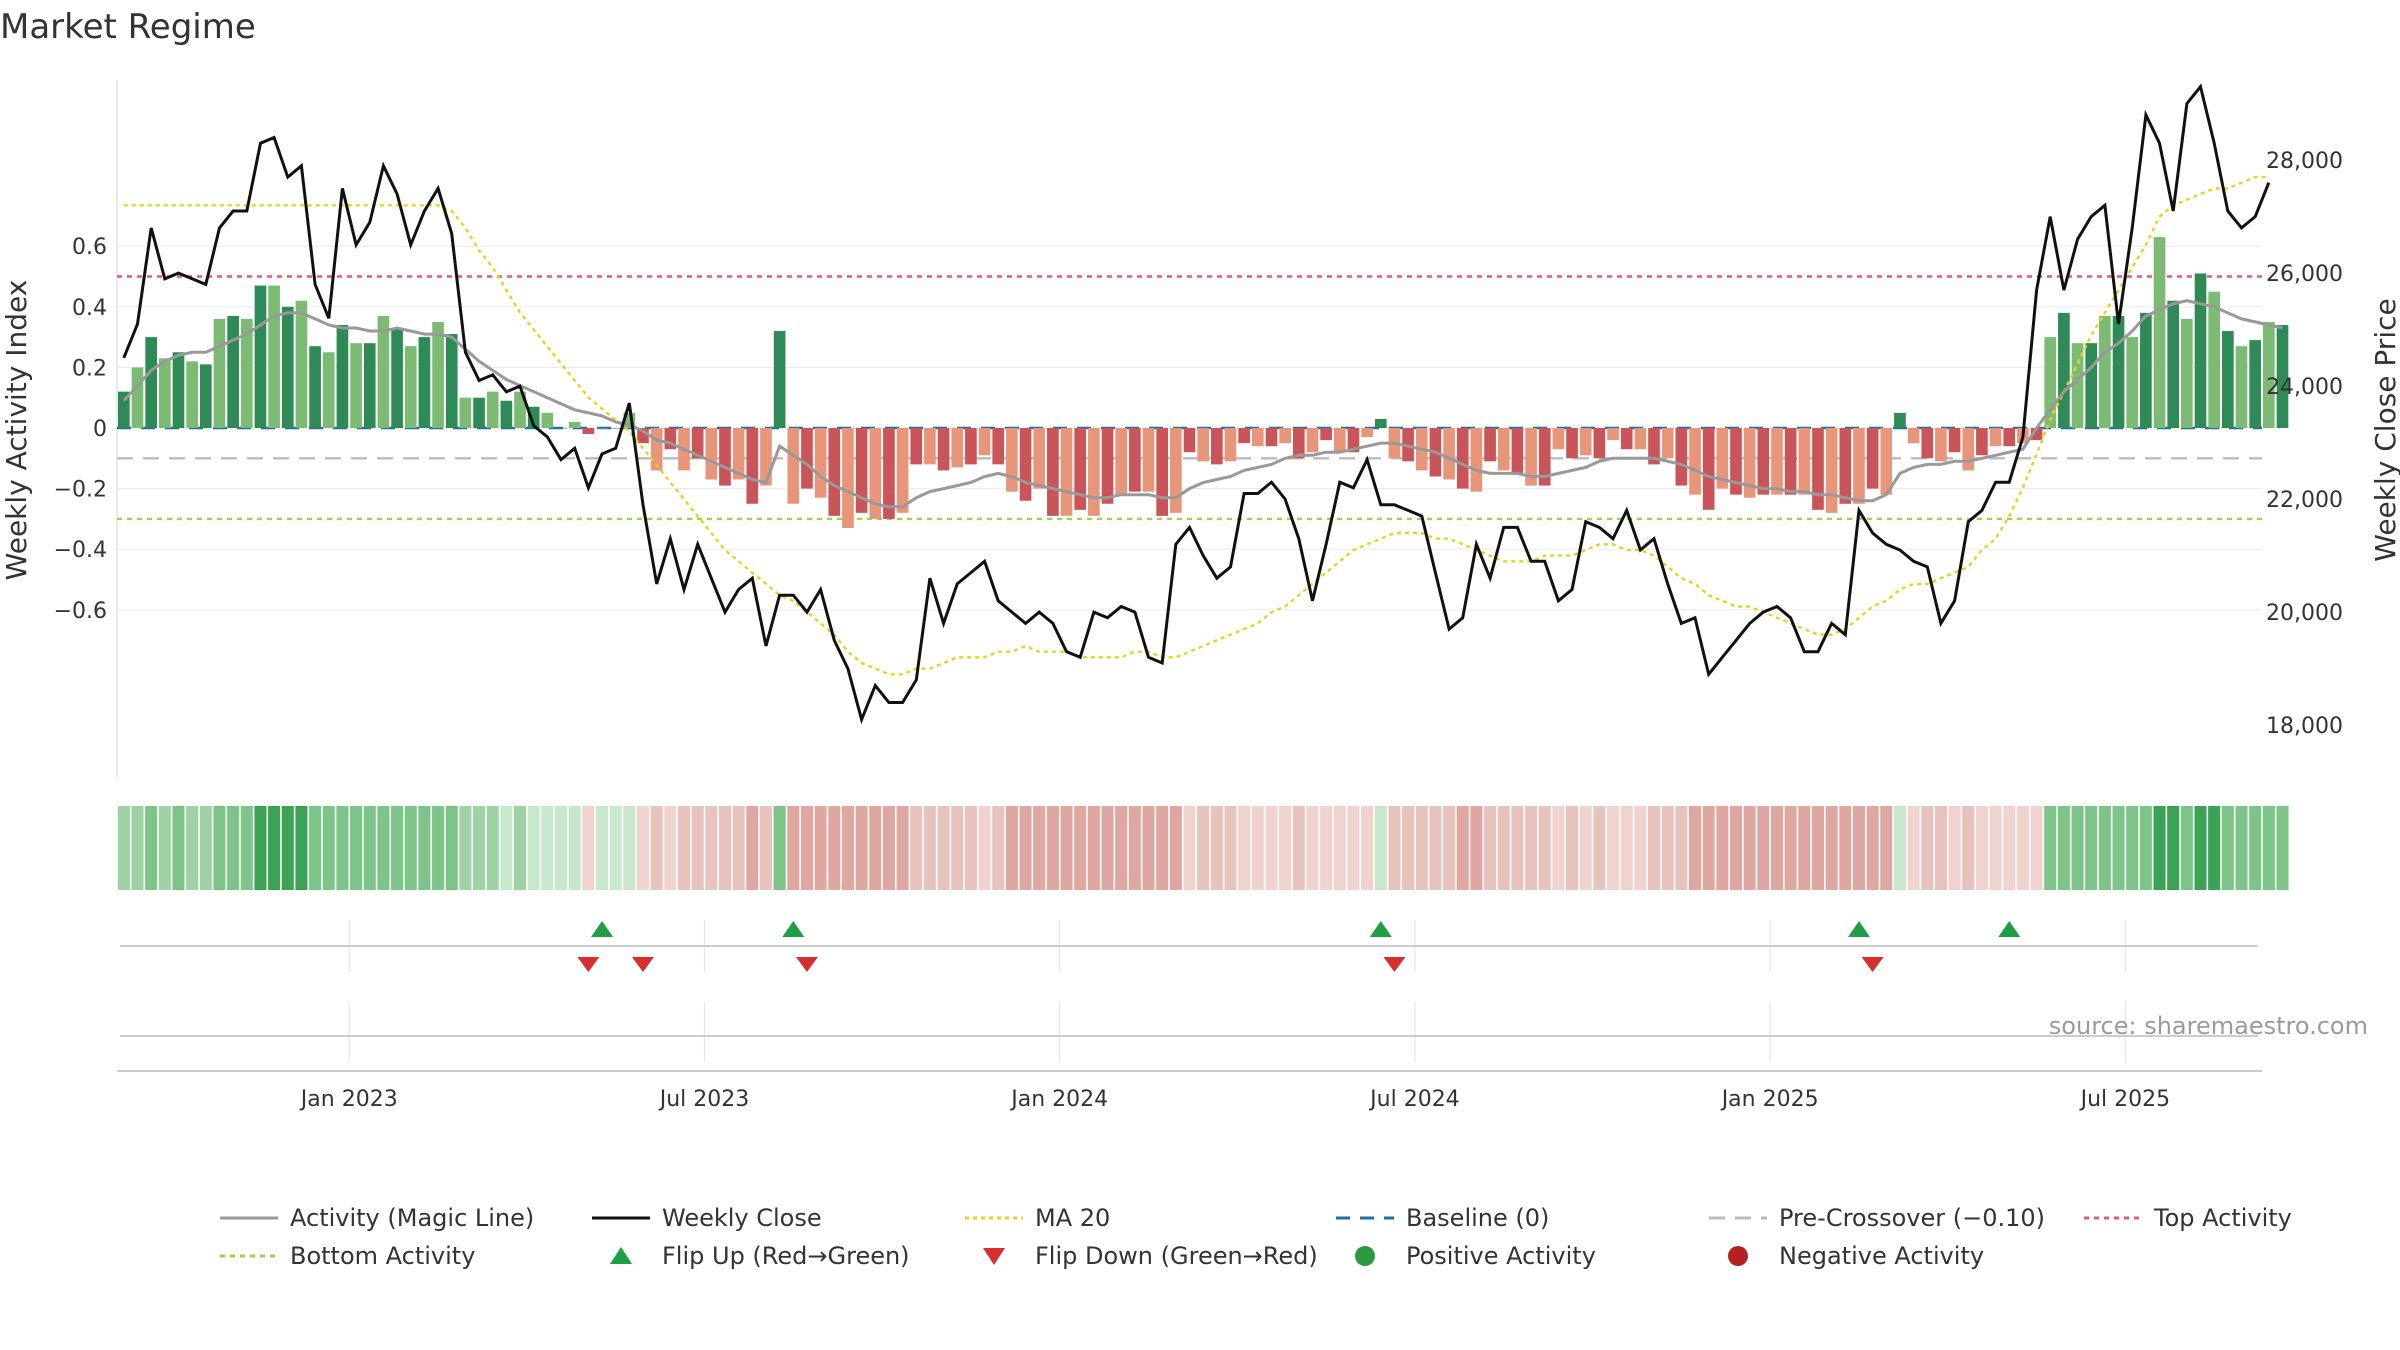  Describe the element at coordinates (80, 490) in the screenshot. I see `left-tick-label: −0.2` at that location.